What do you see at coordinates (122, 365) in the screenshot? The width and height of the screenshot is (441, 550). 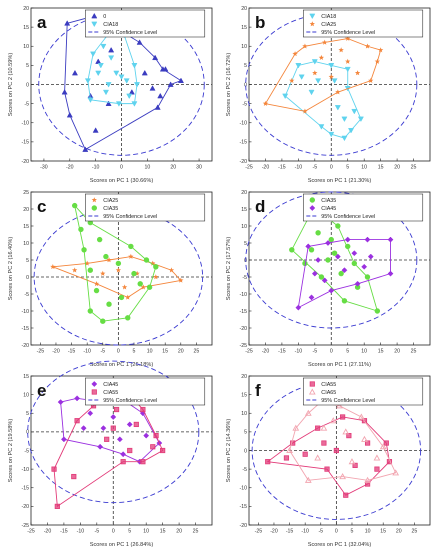 I see `x-axis-label: Scores on PC 1 (26.18%)` at bounding box center [122, 365].